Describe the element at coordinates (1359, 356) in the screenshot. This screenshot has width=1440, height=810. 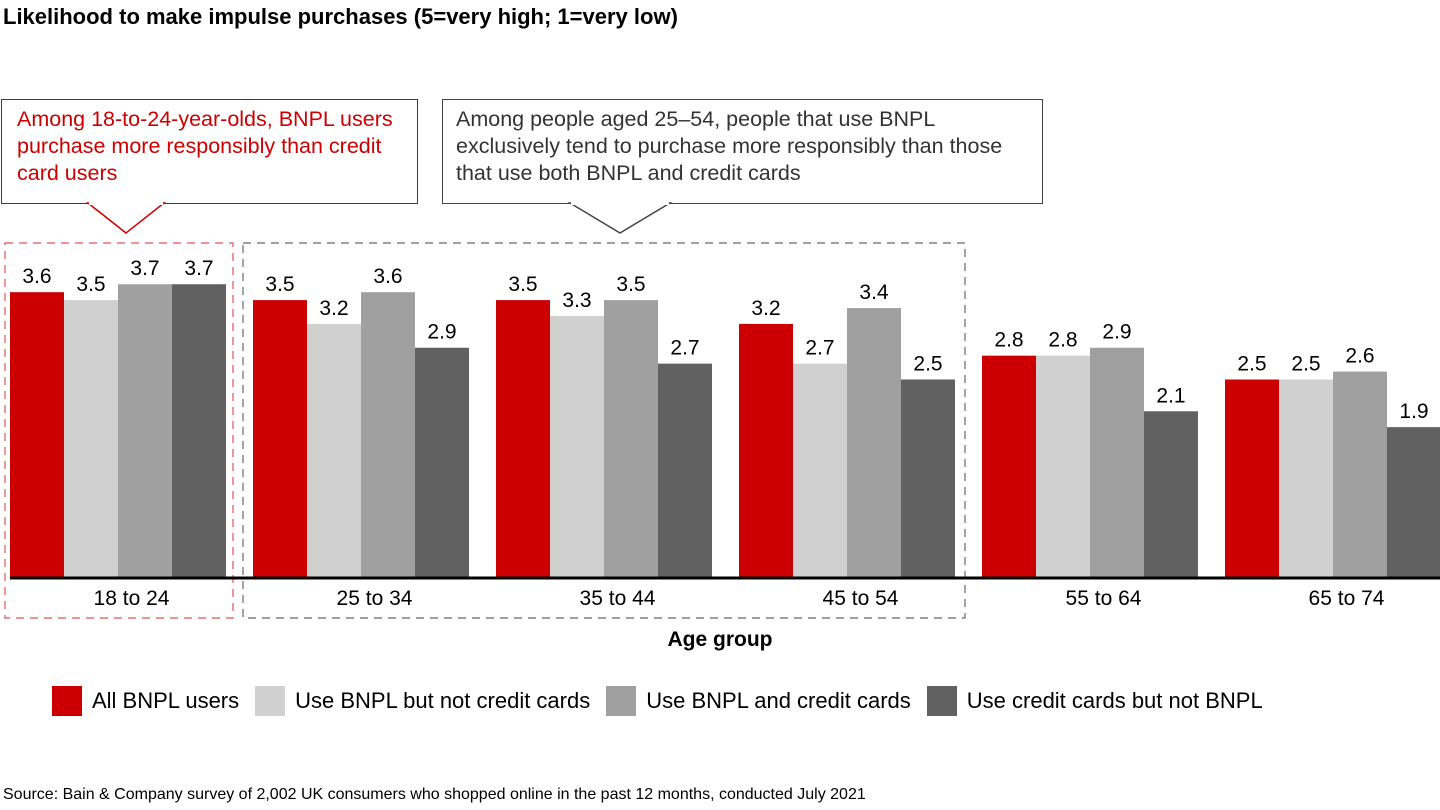
I see `data-label: 2.6` at that location.